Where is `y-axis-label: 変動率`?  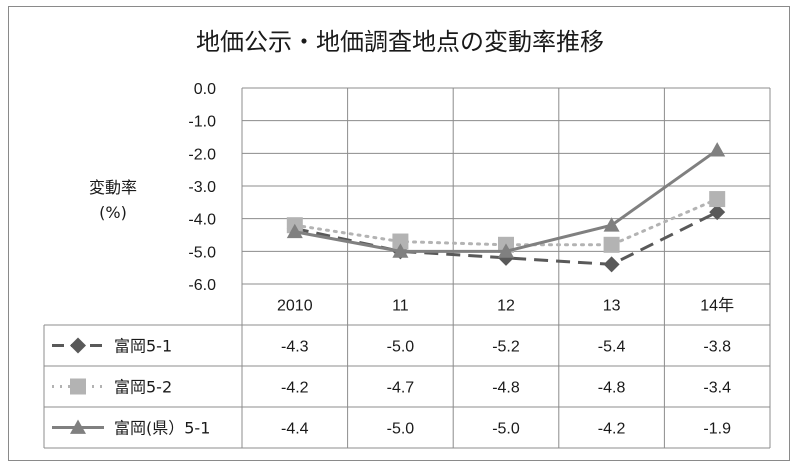
y-axis-label: 変動率 is located at coordinates (113, 187).